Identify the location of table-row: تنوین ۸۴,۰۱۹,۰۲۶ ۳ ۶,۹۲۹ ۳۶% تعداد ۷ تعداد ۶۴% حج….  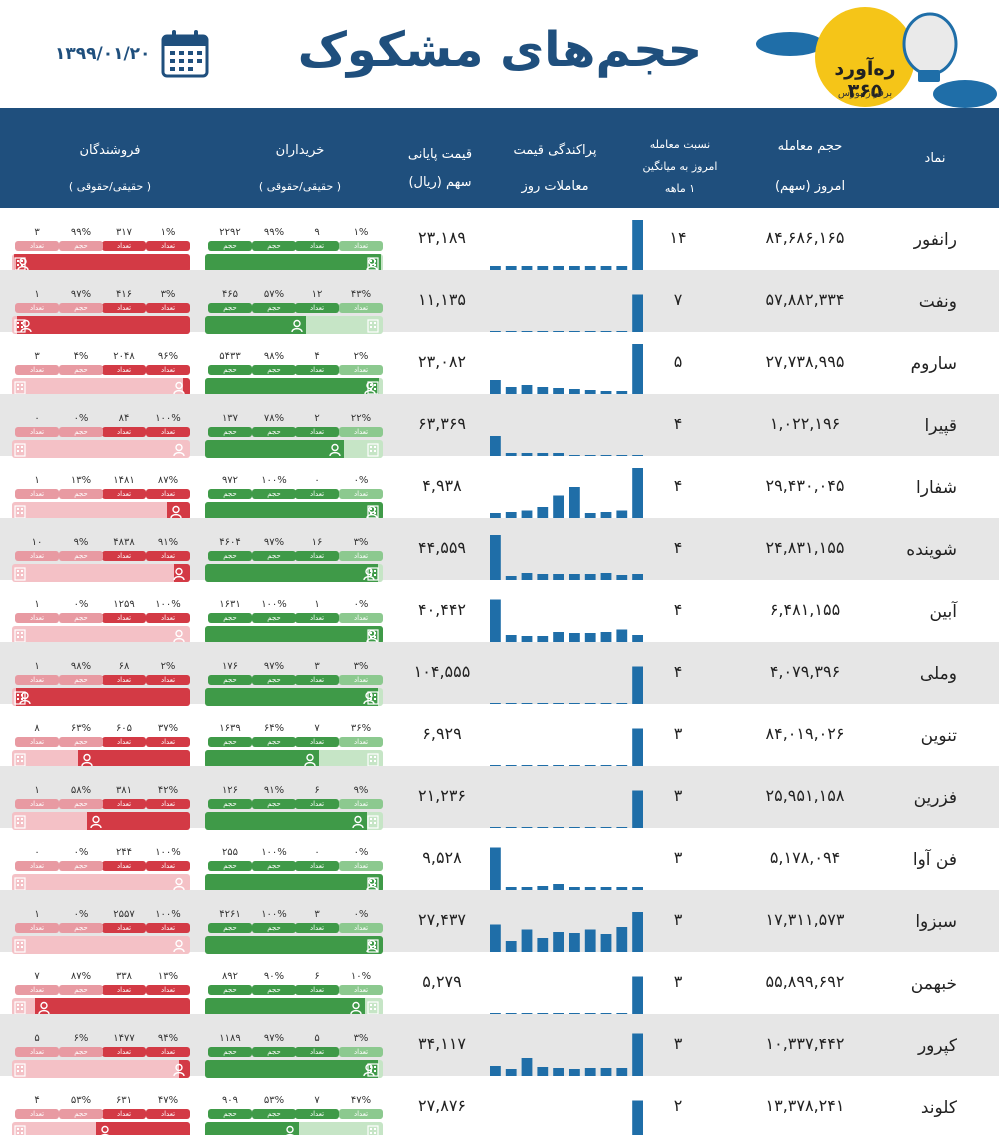
(499, 736).